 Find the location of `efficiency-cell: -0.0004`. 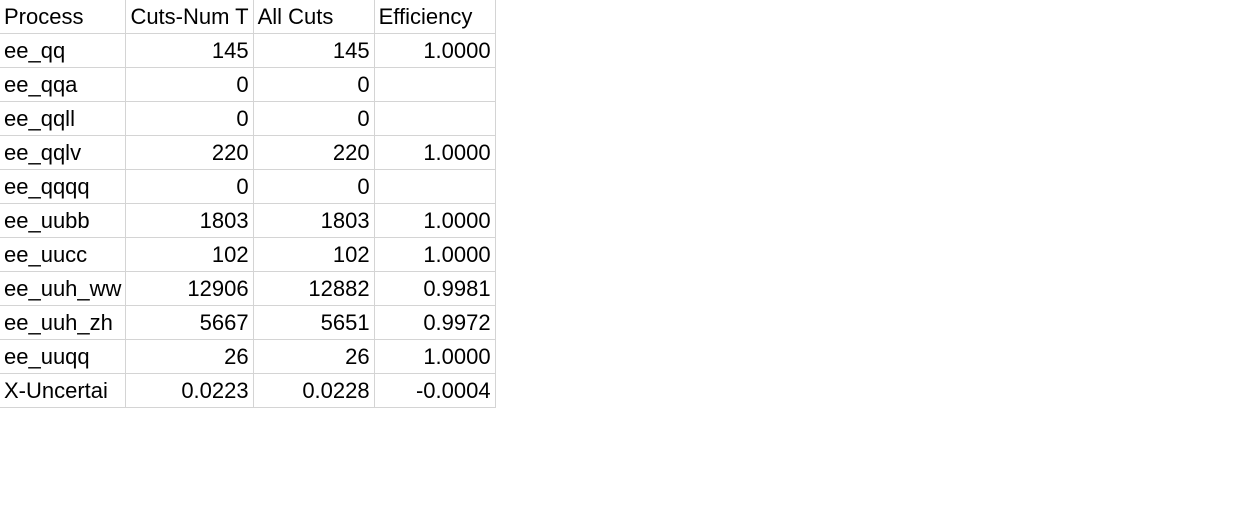

efficiency-cell: -0.0004 is located at coordinates (435, 390).